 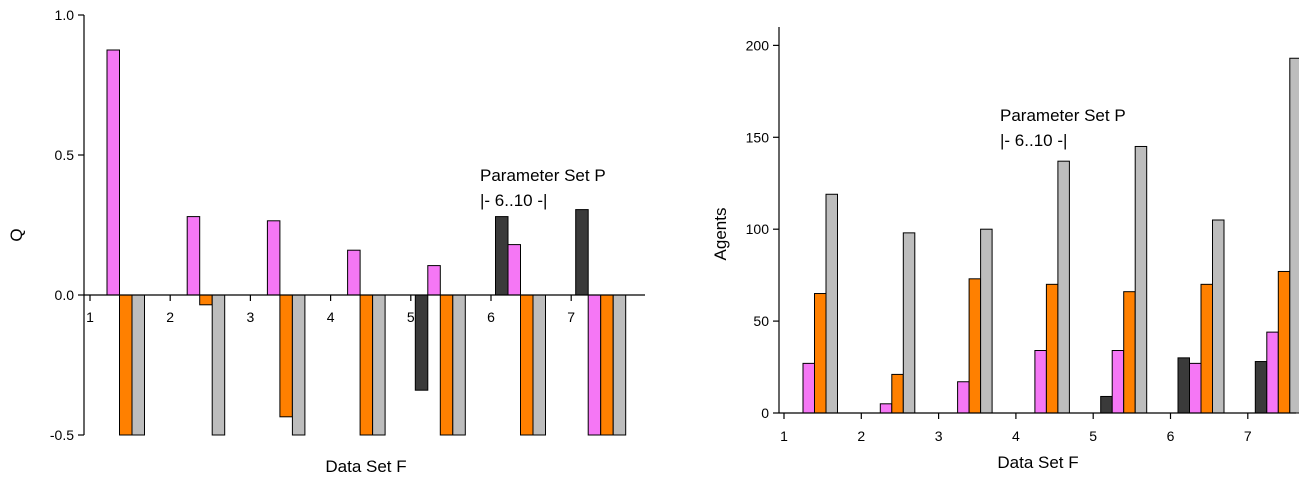 What do you see at coordinates (354, 272) in the screenshot?
I see `left-bar-group4-series2` at bounding box center [354, 272].